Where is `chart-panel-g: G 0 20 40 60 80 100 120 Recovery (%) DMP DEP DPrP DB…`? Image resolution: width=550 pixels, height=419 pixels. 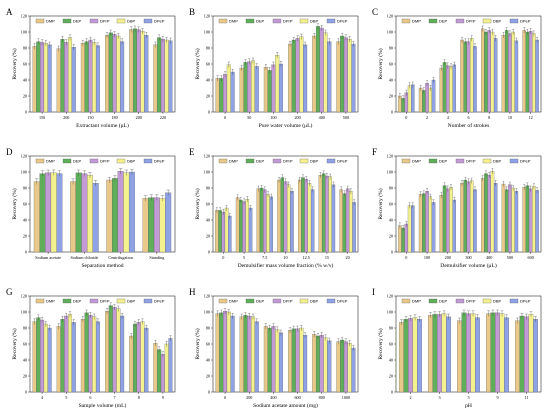 chart-panel-g: G 0 20 40 60 80 100 120 Recovery (%) DMP DEP DPrP DB… is located at coordinates (91, 348).